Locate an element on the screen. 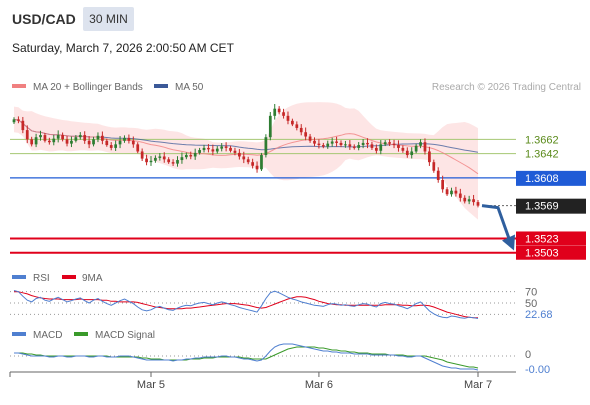  macd-last-value: -0.00 is located at coordinates (537, 370).